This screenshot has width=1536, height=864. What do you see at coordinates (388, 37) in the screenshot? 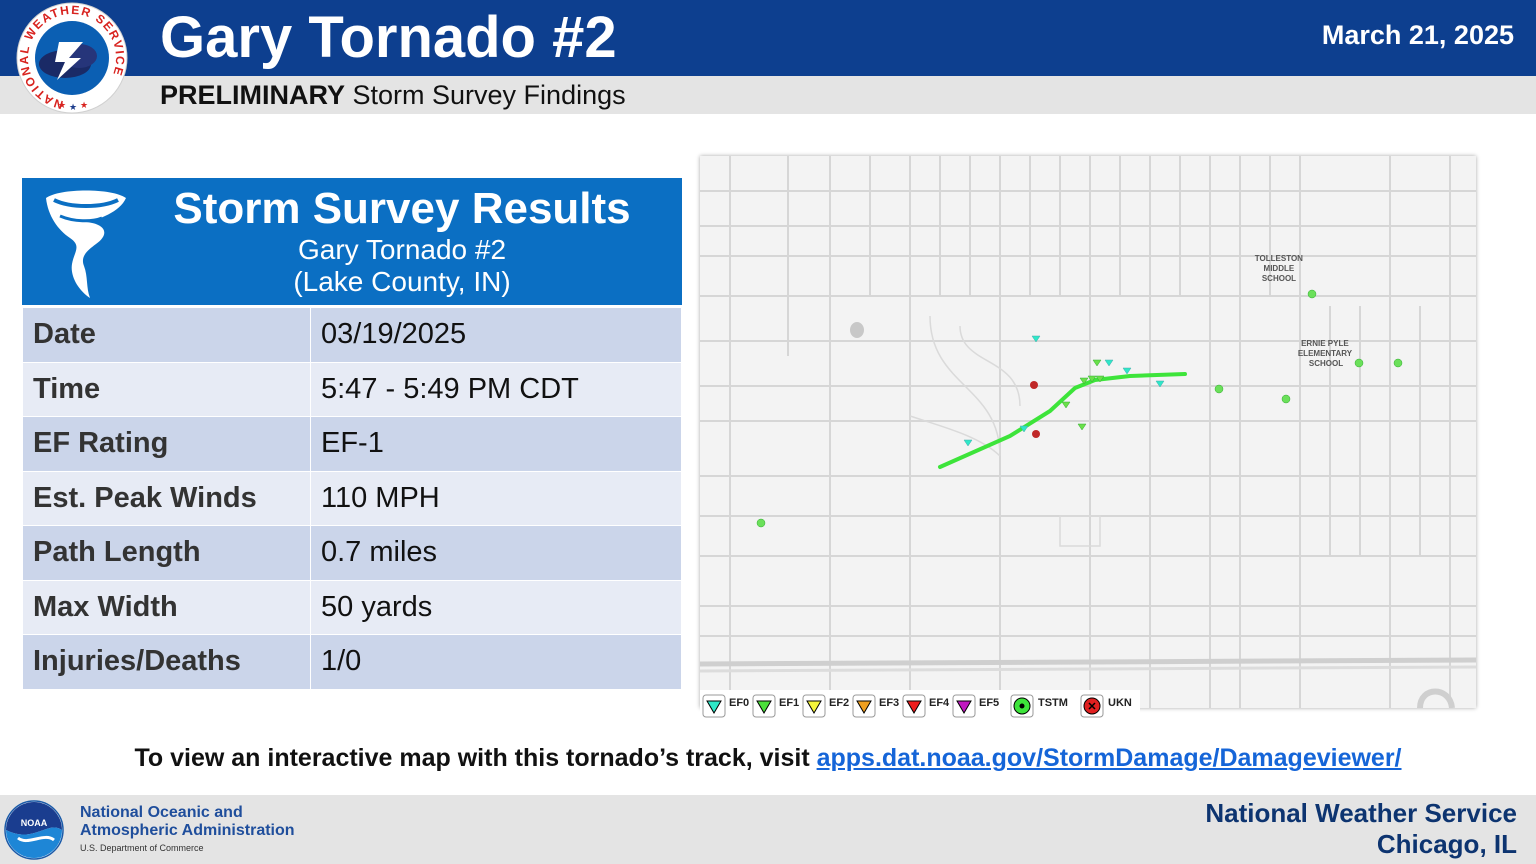
I see `page-title: Gary Tornado #2` at bounding box center [388, 37].